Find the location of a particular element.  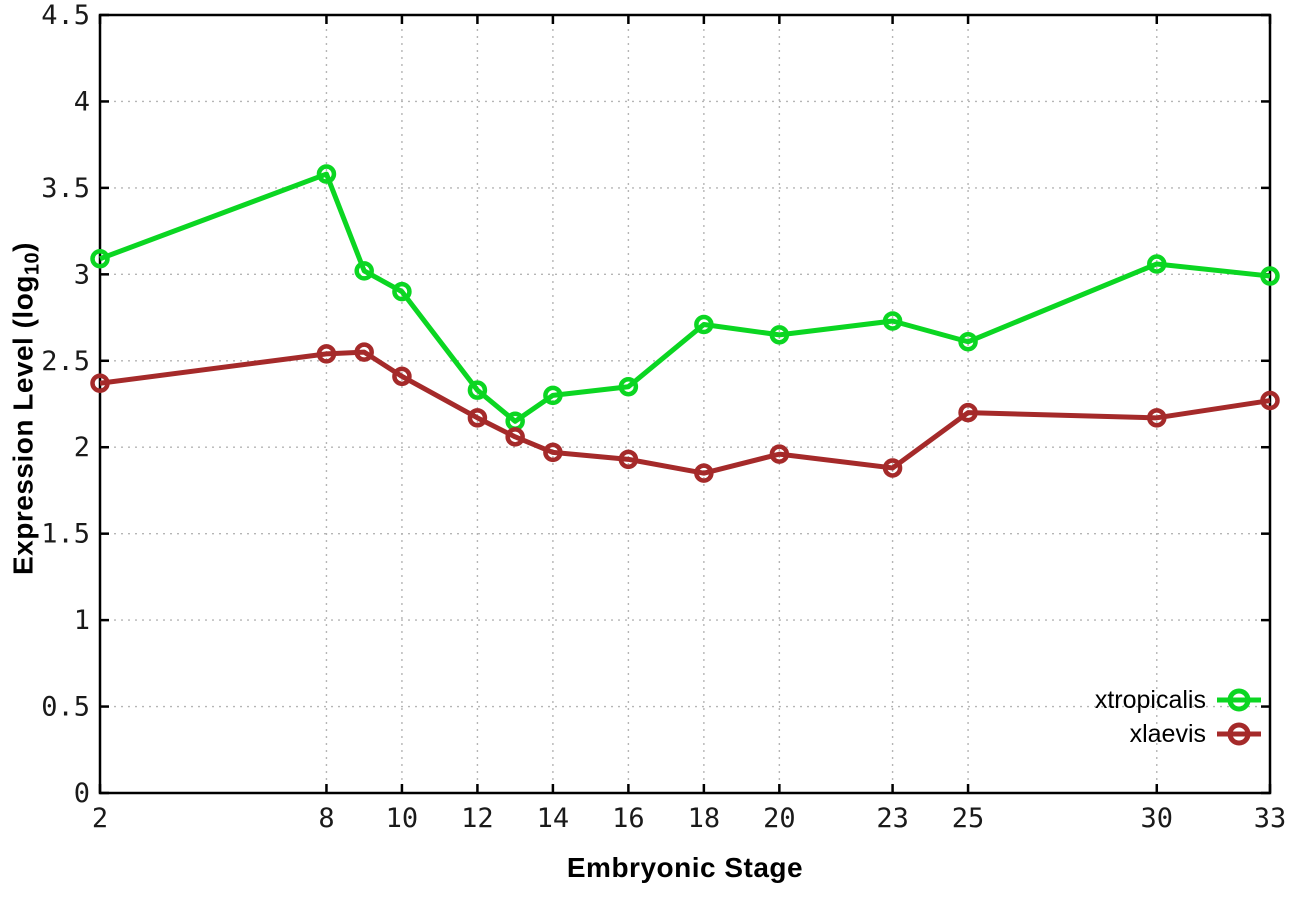

legend-sample-xlaevis is located at coordinates (1239, 734).